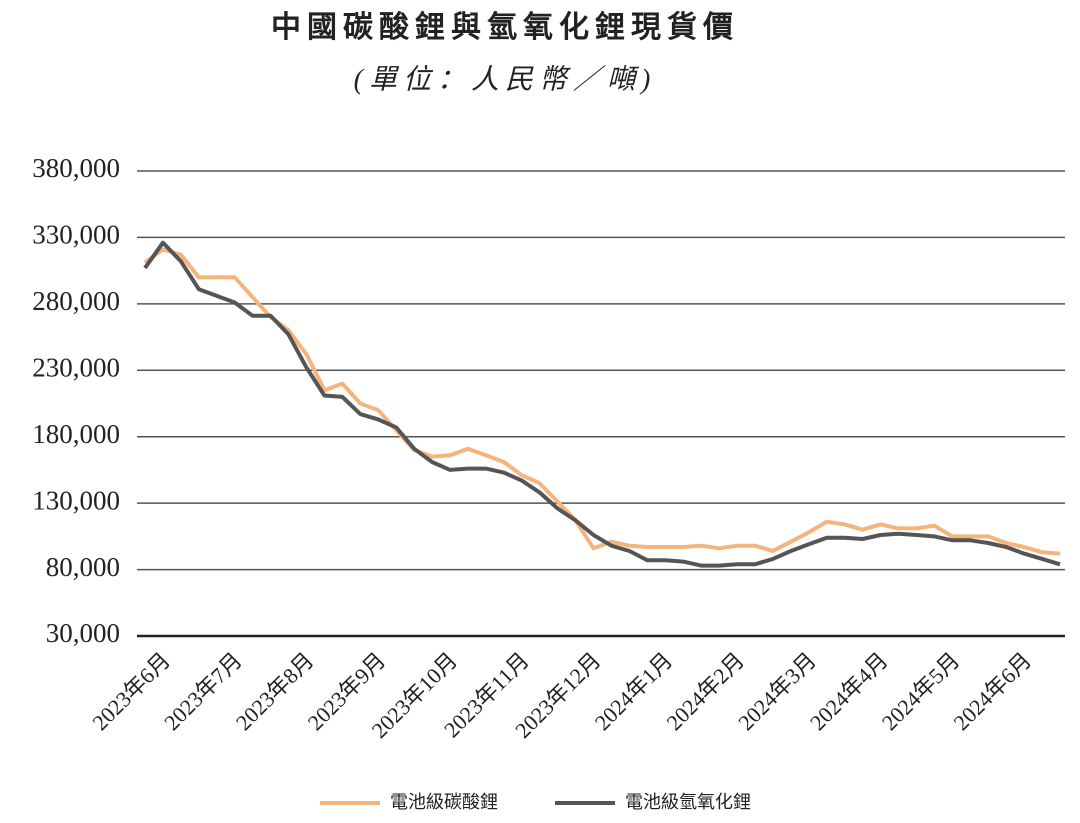 This screenshot has height=823, width=1080. Describe the element at coordinates (76, 301) in the screenshot. I see `y-tick-label: 280,000` at that location.